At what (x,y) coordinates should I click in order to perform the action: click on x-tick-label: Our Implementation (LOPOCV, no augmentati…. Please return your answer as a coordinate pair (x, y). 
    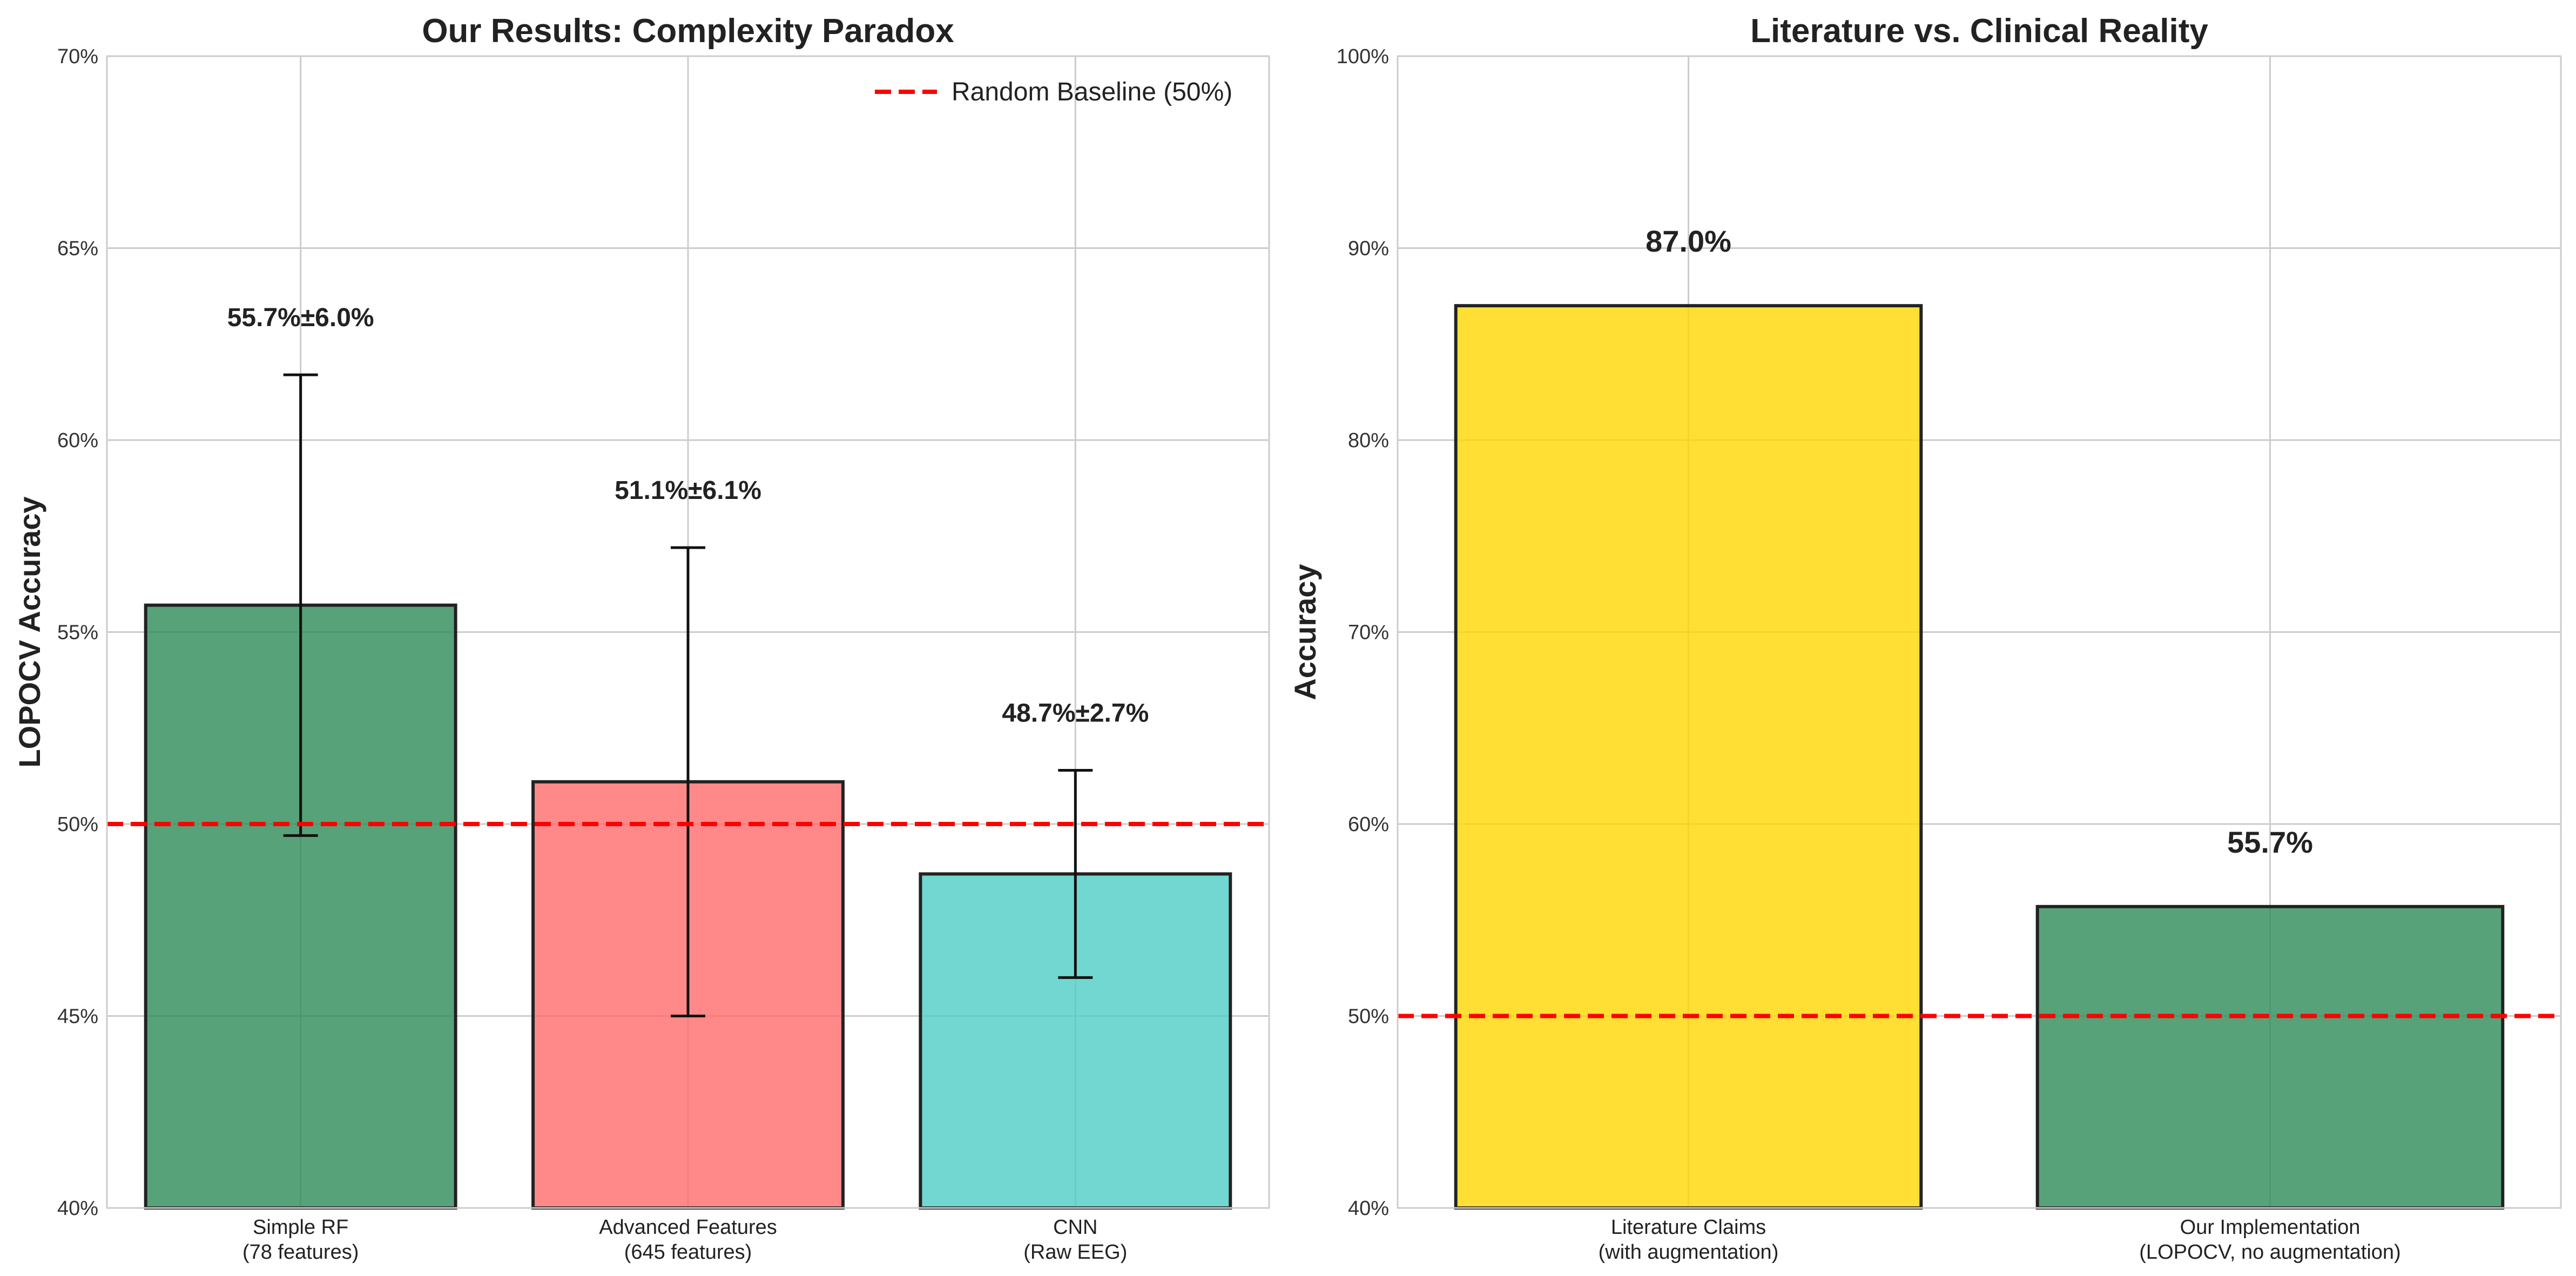
    Looking at the image, I should click on (2269, 1240).